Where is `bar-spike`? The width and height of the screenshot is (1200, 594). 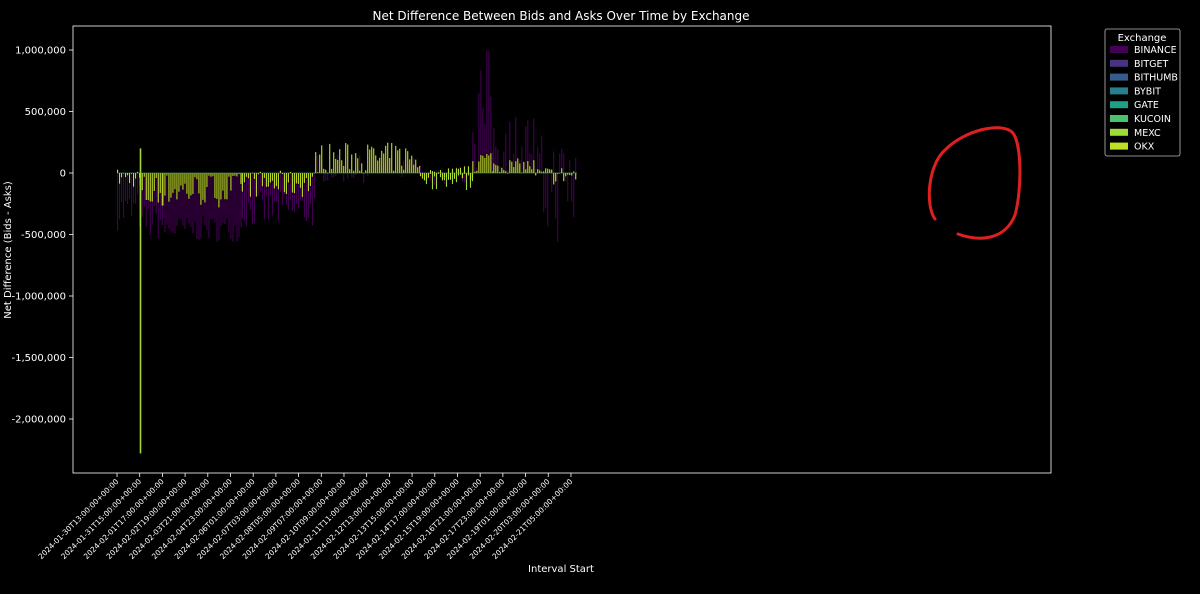 bar-spike is located at coordinates (140, 301).